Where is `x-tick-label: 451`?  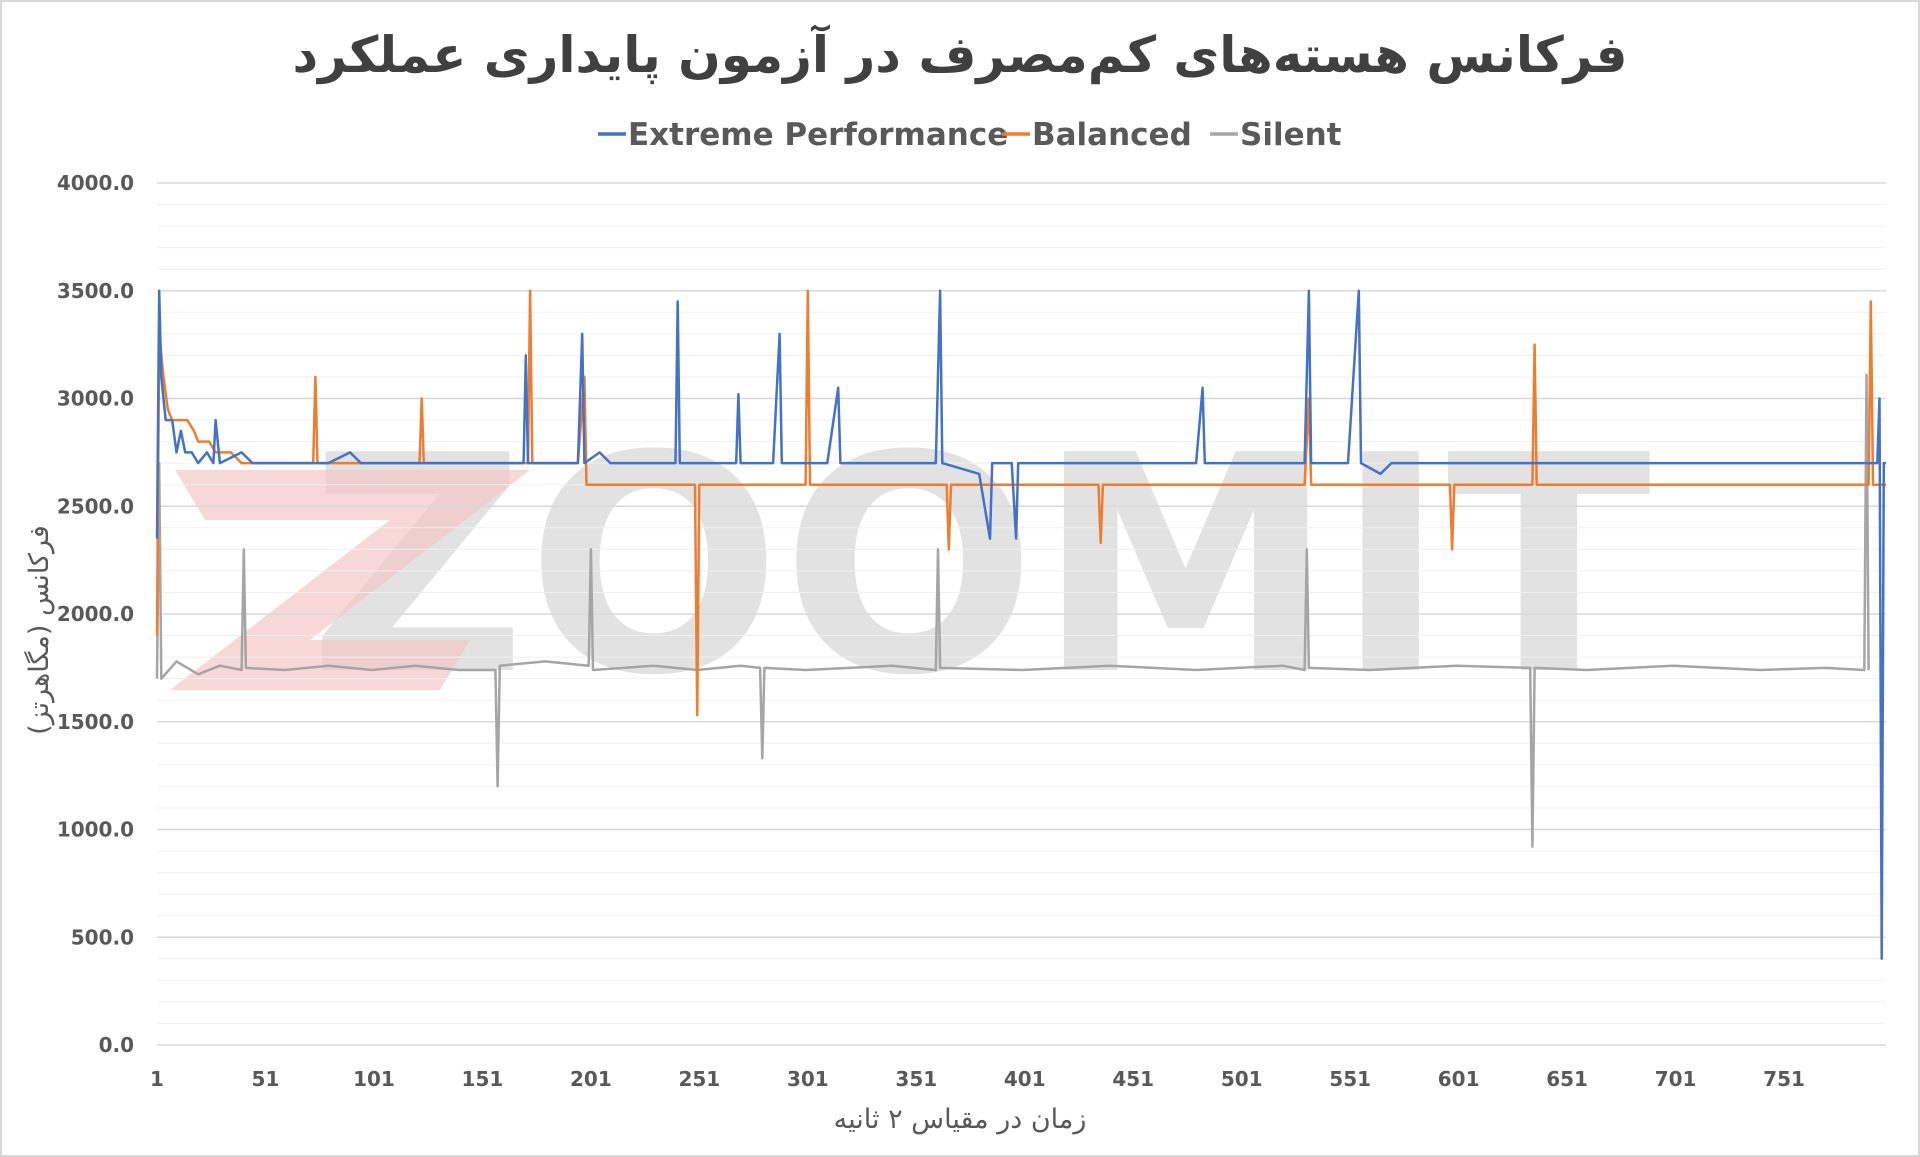 x-tick-label: 451 is located at coordinates (1133, 1079).